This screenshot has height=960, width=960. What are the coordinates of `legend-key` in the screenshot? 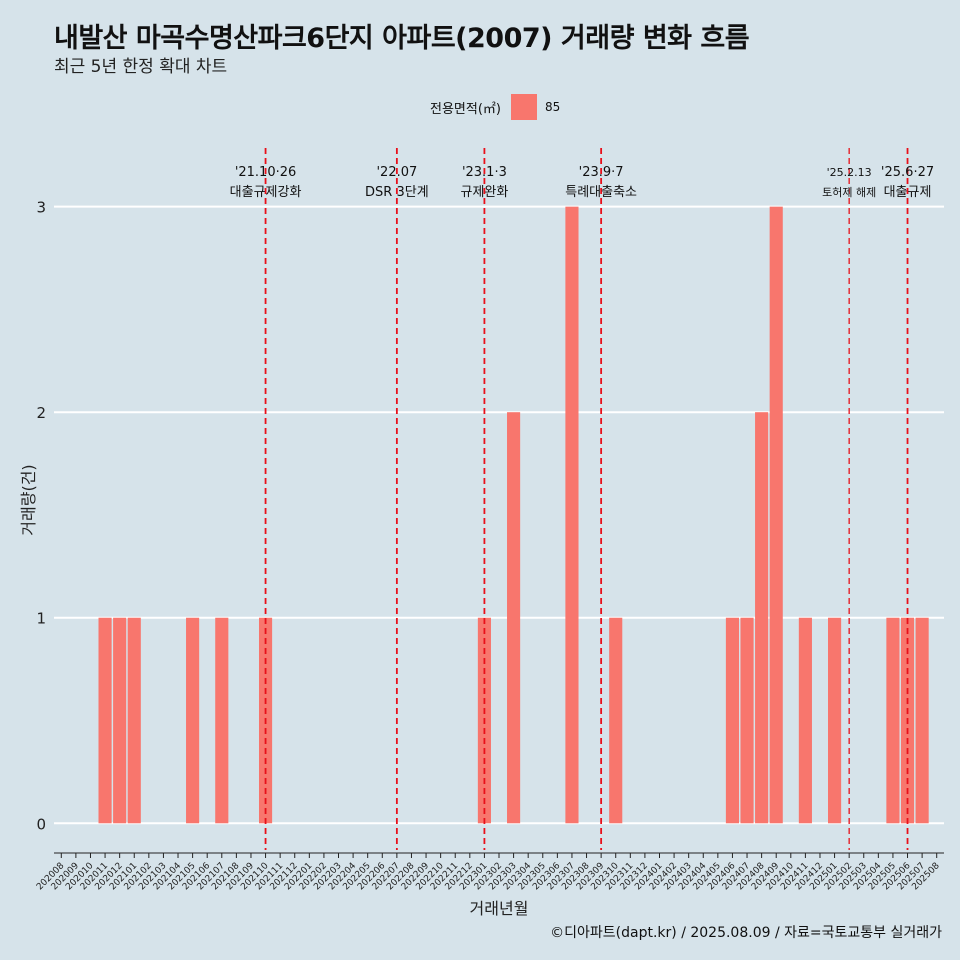 It's located at (523, 107).